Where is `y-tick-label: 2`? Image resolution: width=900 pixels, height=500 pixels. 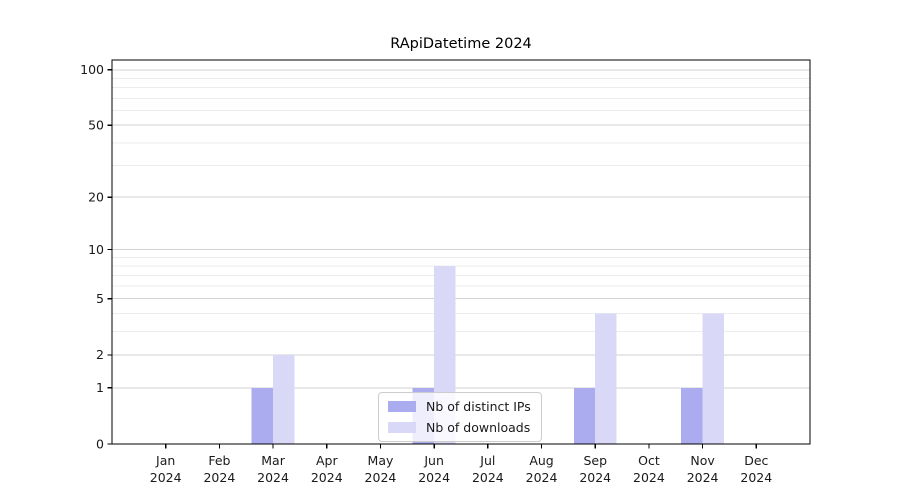
y-tick-label: 2 is located at coordinates (100, 354).